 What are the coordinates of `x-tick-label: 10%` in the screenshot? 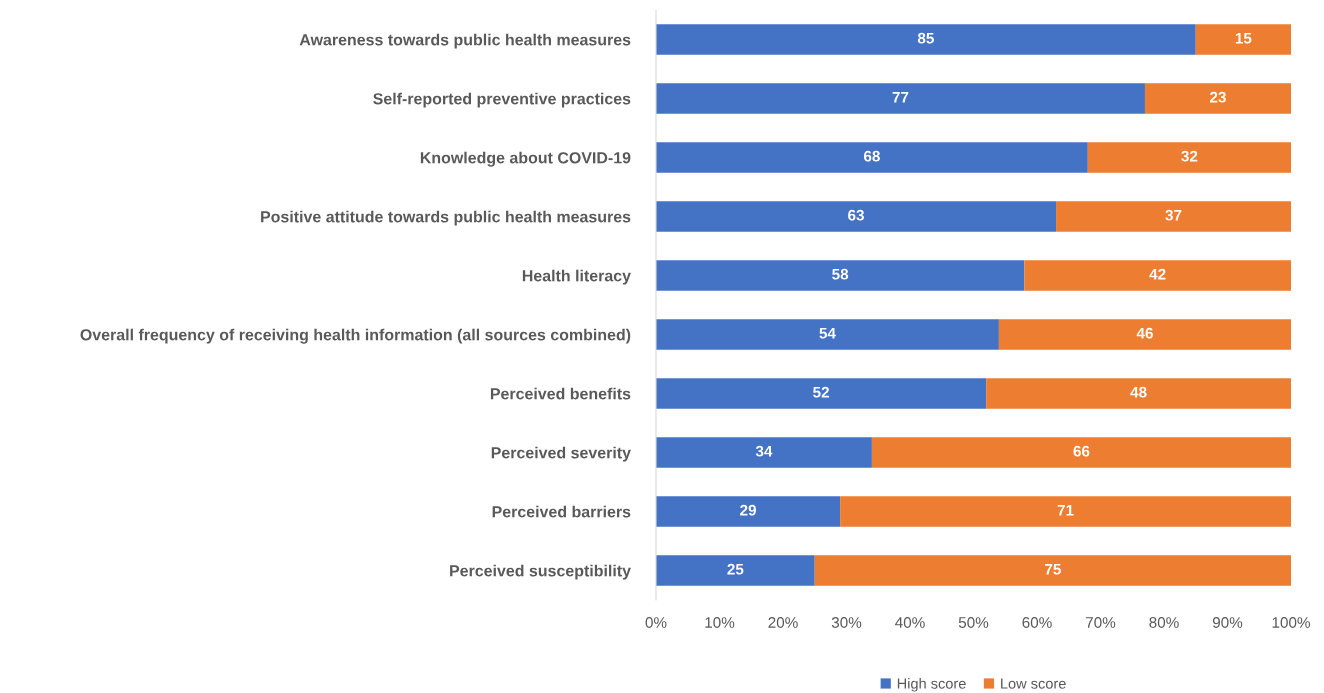 It's located at (720, 622).